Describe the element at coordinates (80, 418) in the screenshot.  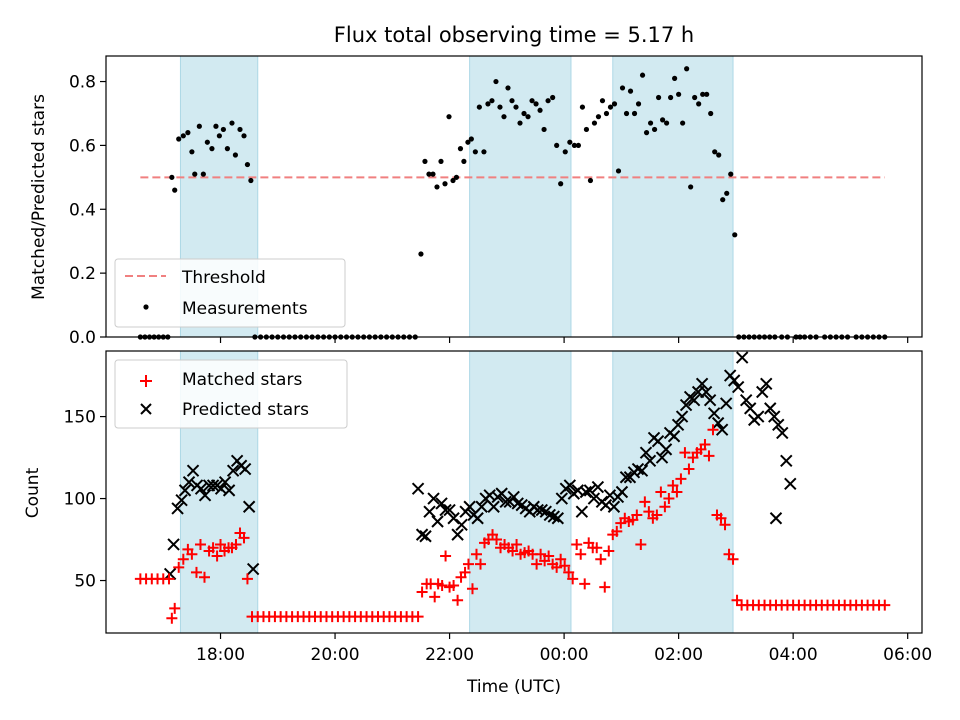
I see `bottom-y-tick-label: 150` at that location.